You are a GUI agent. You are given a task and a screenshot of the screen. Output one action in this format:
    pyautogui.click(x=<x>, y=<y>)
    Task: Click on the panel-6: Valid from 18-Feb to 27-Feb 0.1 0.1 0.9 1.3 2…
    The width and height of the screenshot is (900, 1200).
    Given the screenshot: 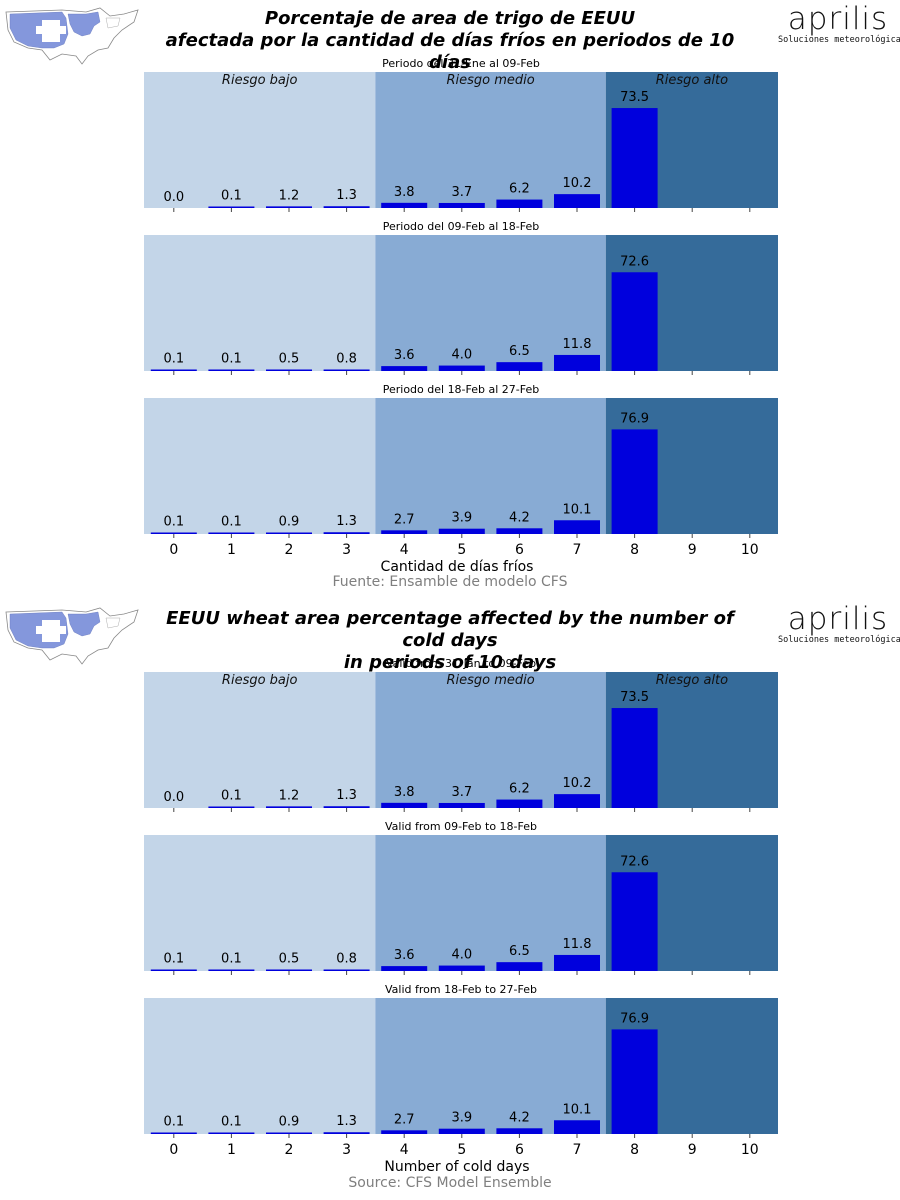 What is the action you would take?
    pyautogui.click(x=461, y=1079)
    